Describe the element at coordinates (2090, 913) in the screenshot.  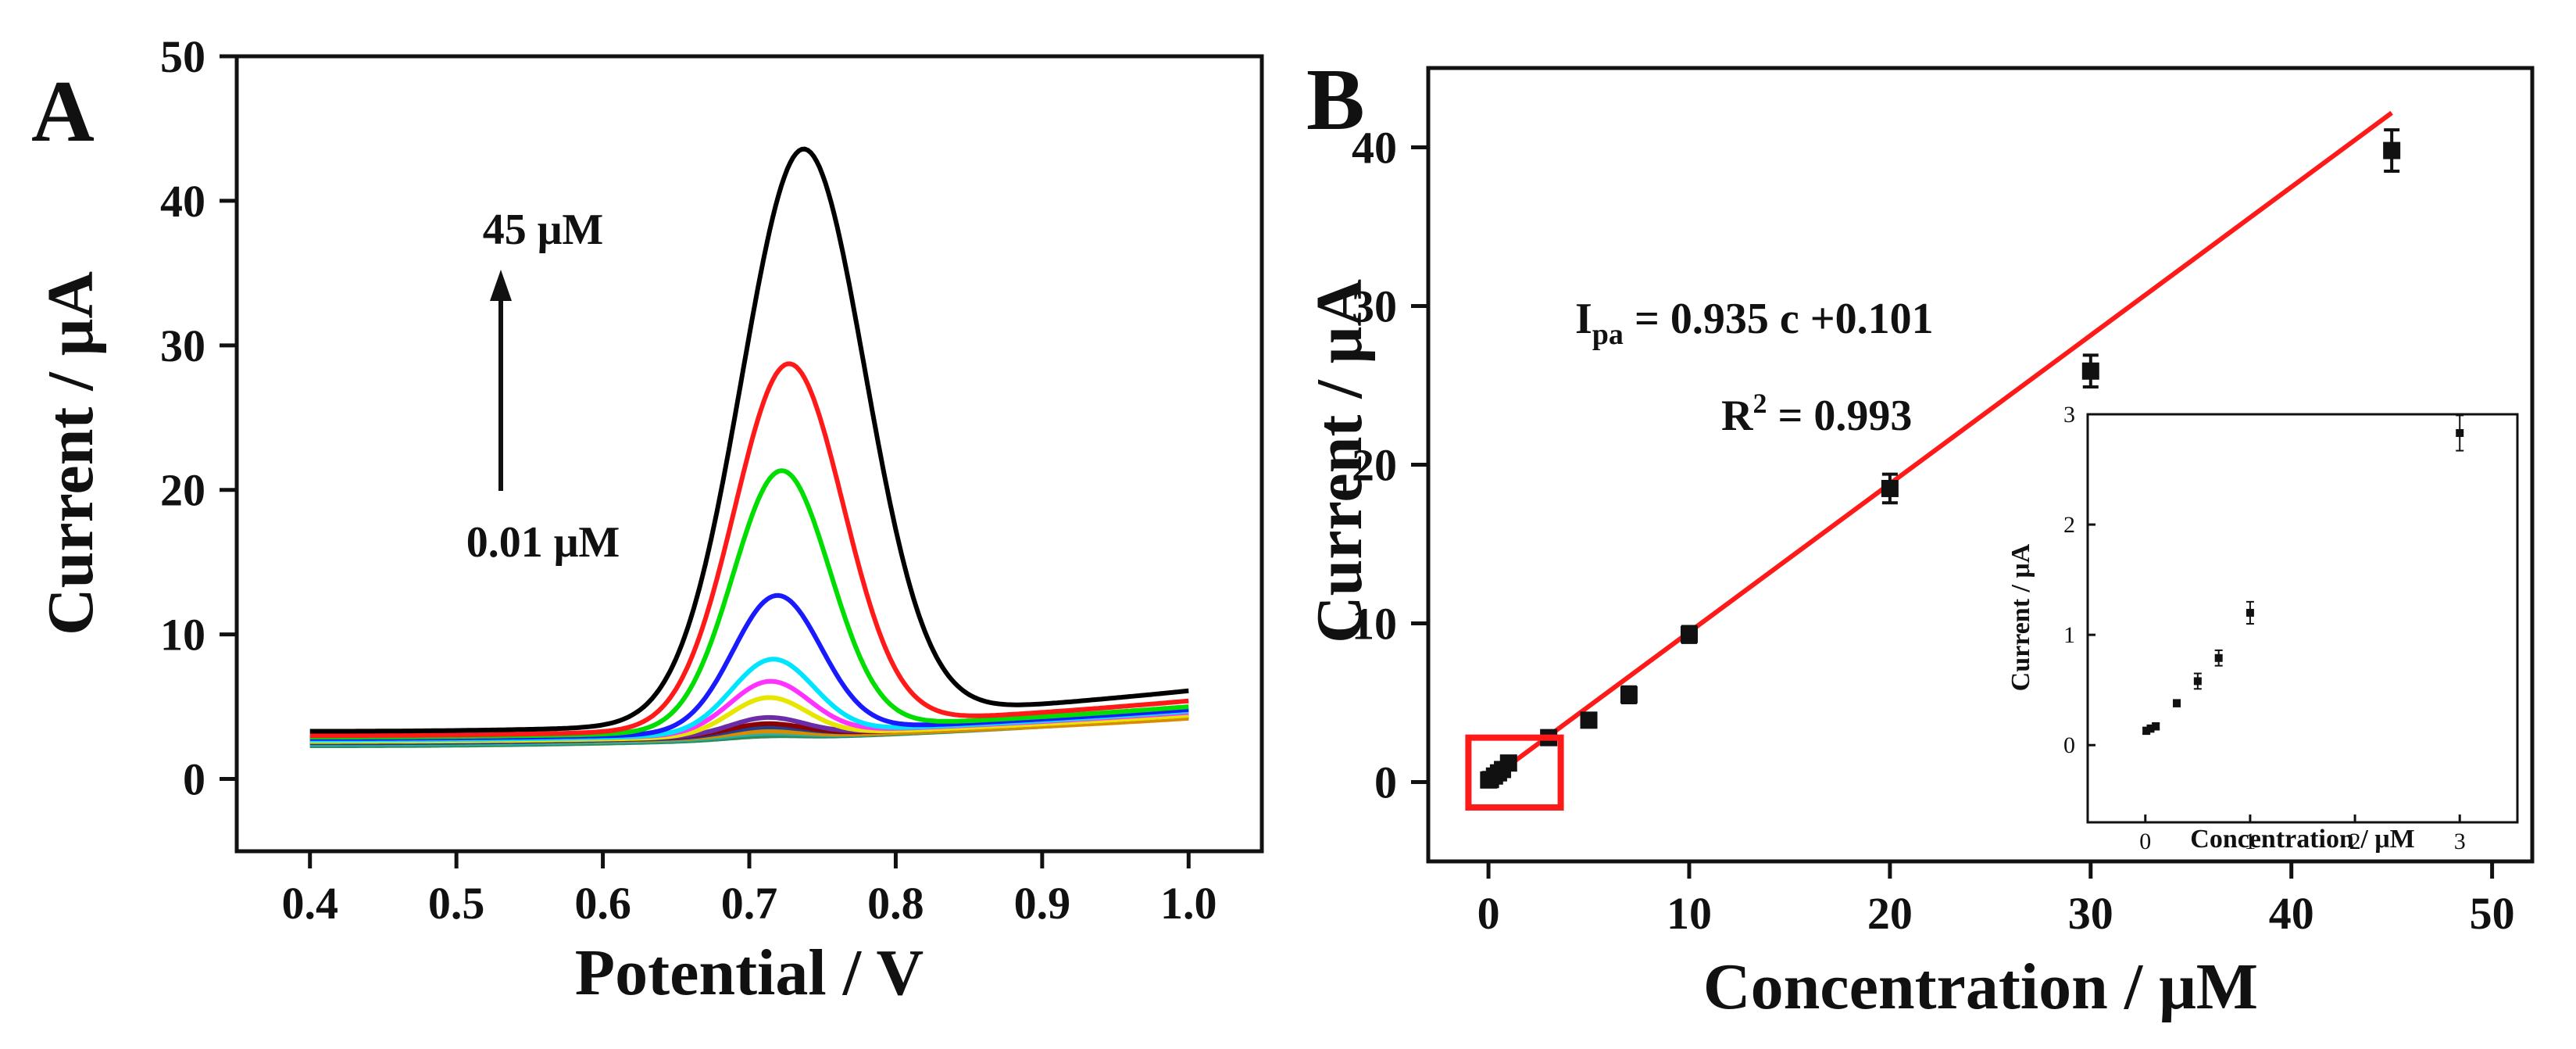
I see `x-tick-label: 30` at that location.